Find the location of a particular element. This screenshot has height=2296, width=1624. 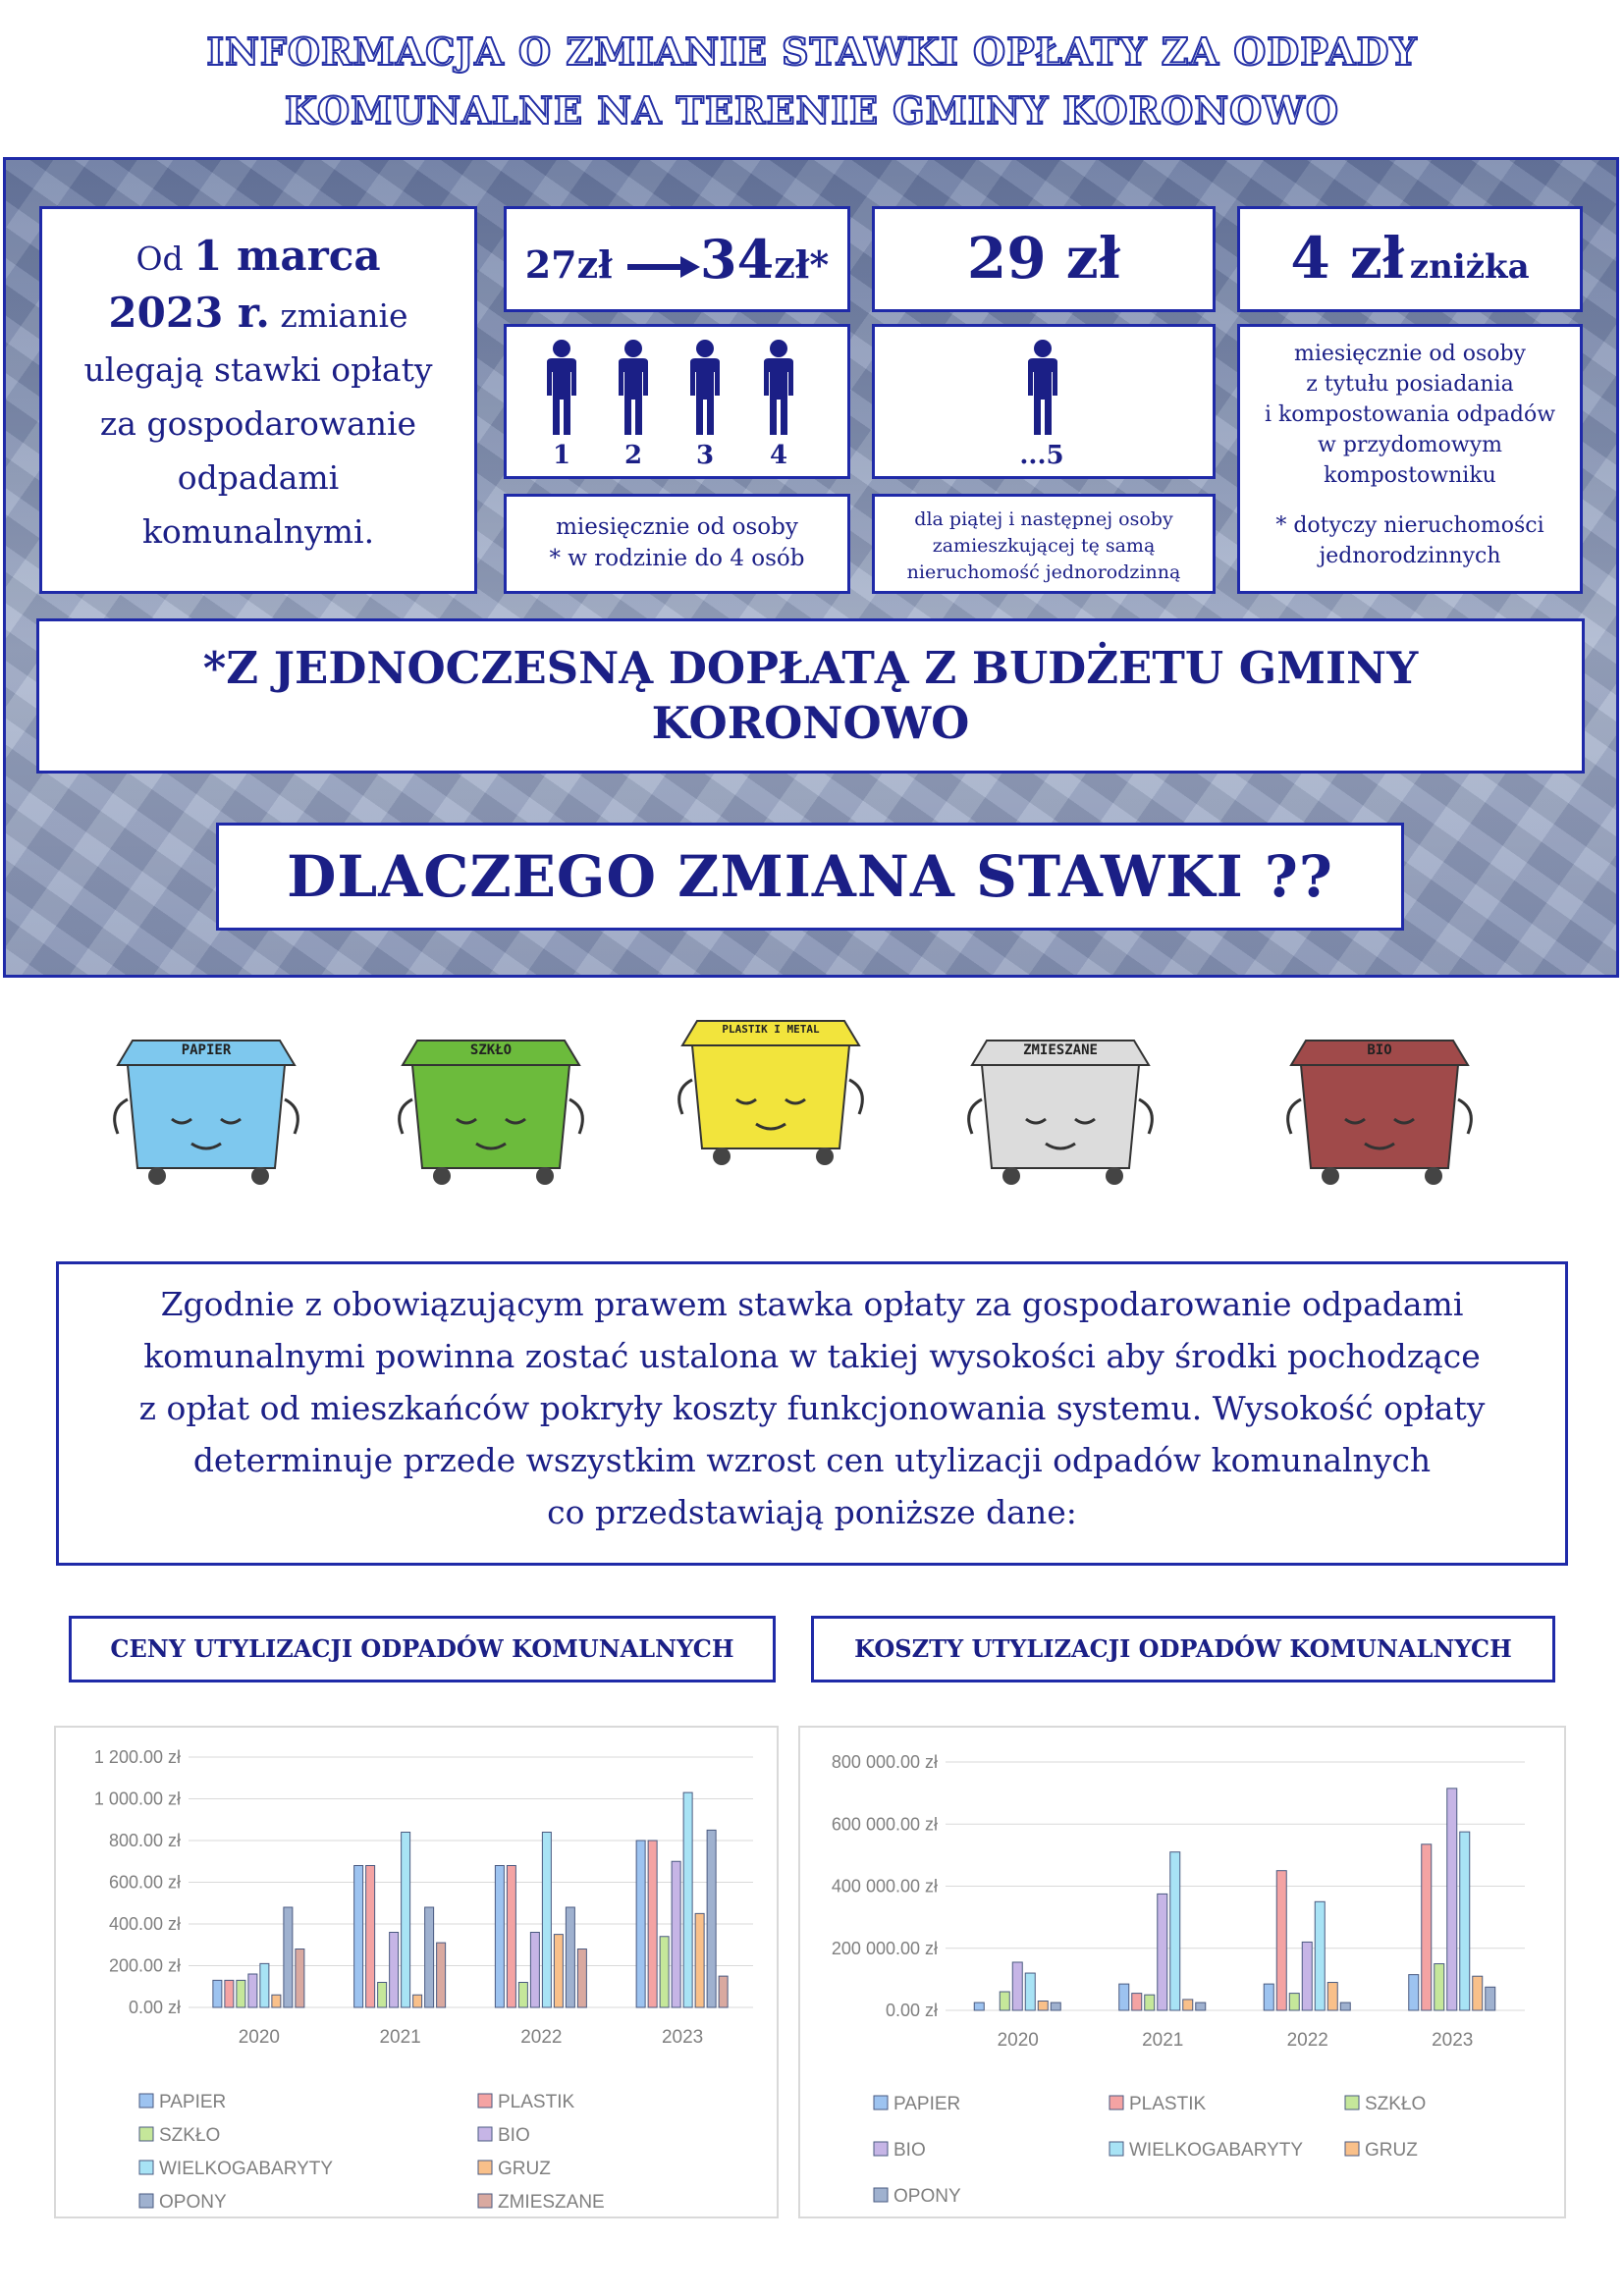

note-line: w przydomowym is located at coordinates (1410, 445).